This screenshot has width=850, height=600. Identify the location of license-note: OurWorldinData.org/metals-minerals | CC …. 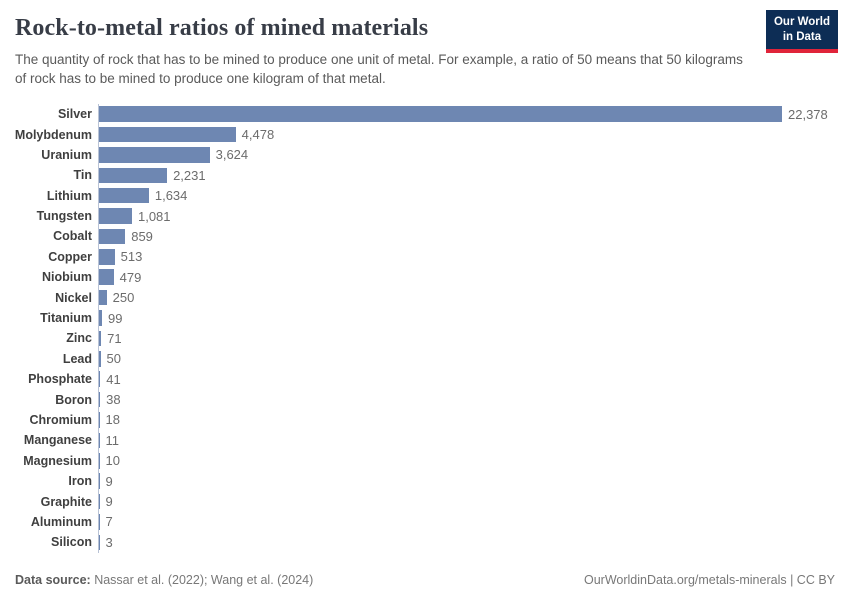
(709, 580).